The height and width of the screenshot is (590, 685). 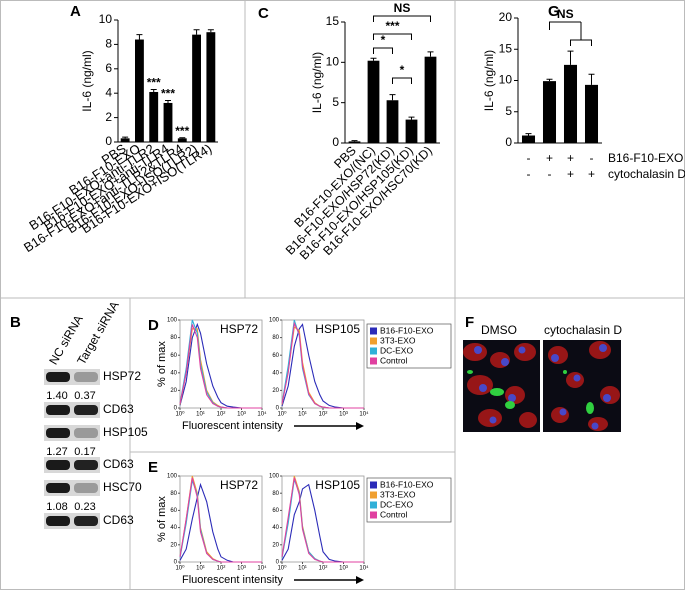 What do you see at coordinates (122, 487) in the screenshot?
I see `row-label: HSC70` at bounding box center [122, 487].